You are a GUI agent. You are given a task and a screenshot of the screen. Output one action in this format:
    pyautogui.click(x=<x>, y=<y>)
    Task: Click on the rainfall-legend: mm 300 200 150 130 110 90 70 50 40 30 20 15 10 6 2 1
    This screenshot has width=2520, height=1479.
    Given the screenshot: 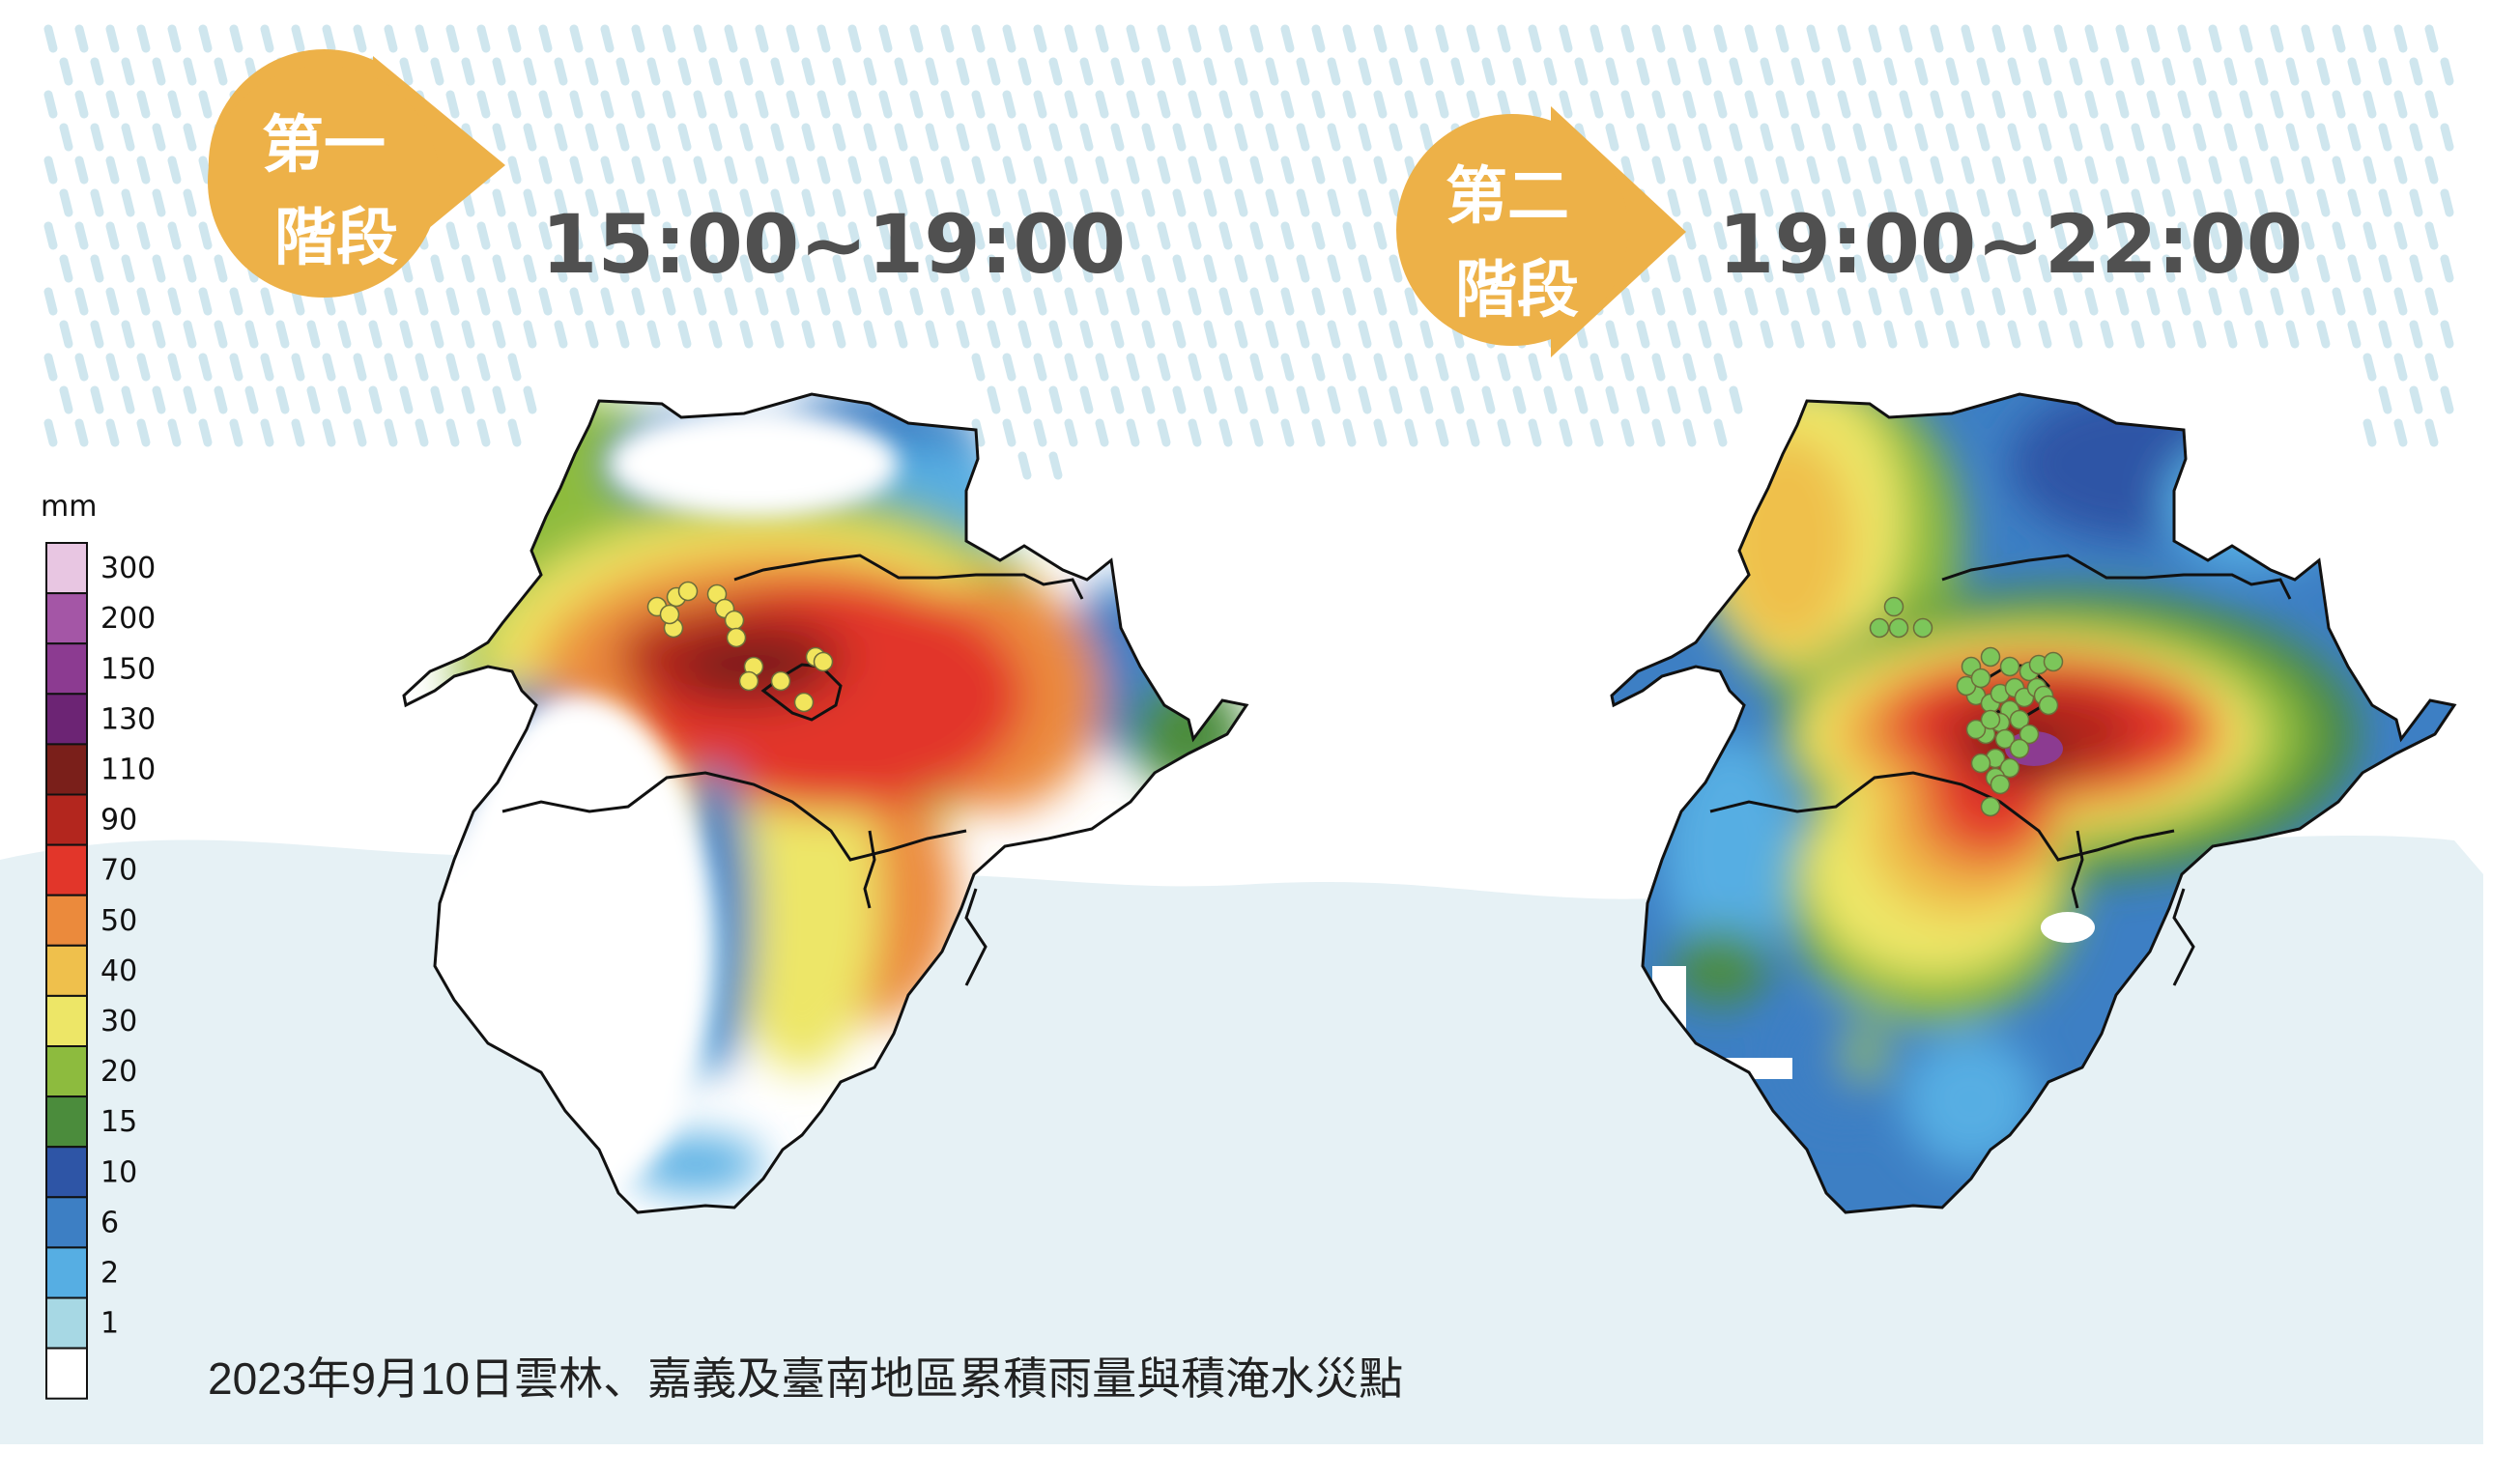 What is the action you would take?
    pyautogui.click(x=99, y=945)
    